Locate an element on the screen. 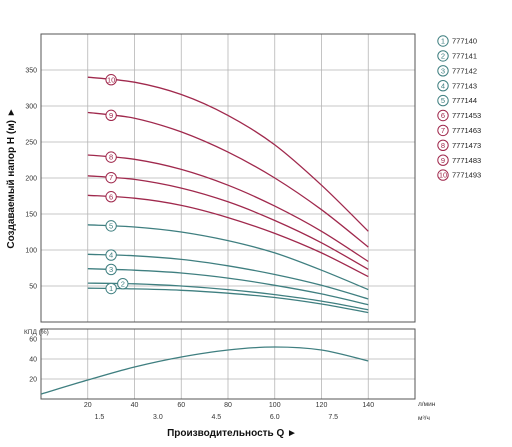 The image size is (512, 447). x-unit-secondary: м³/ч is located at coordinates (424, 418).